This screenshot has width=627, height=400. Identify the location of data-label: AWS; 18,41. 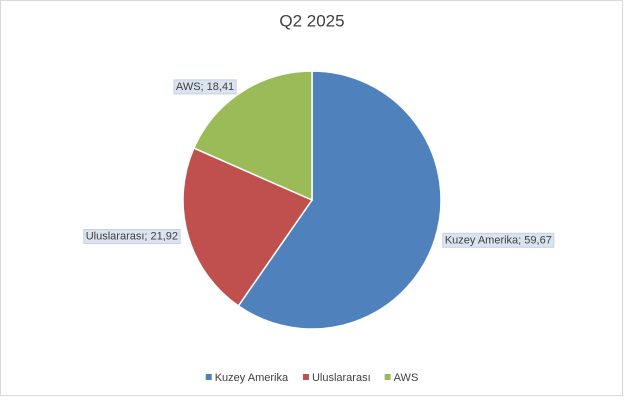
(205, 87).